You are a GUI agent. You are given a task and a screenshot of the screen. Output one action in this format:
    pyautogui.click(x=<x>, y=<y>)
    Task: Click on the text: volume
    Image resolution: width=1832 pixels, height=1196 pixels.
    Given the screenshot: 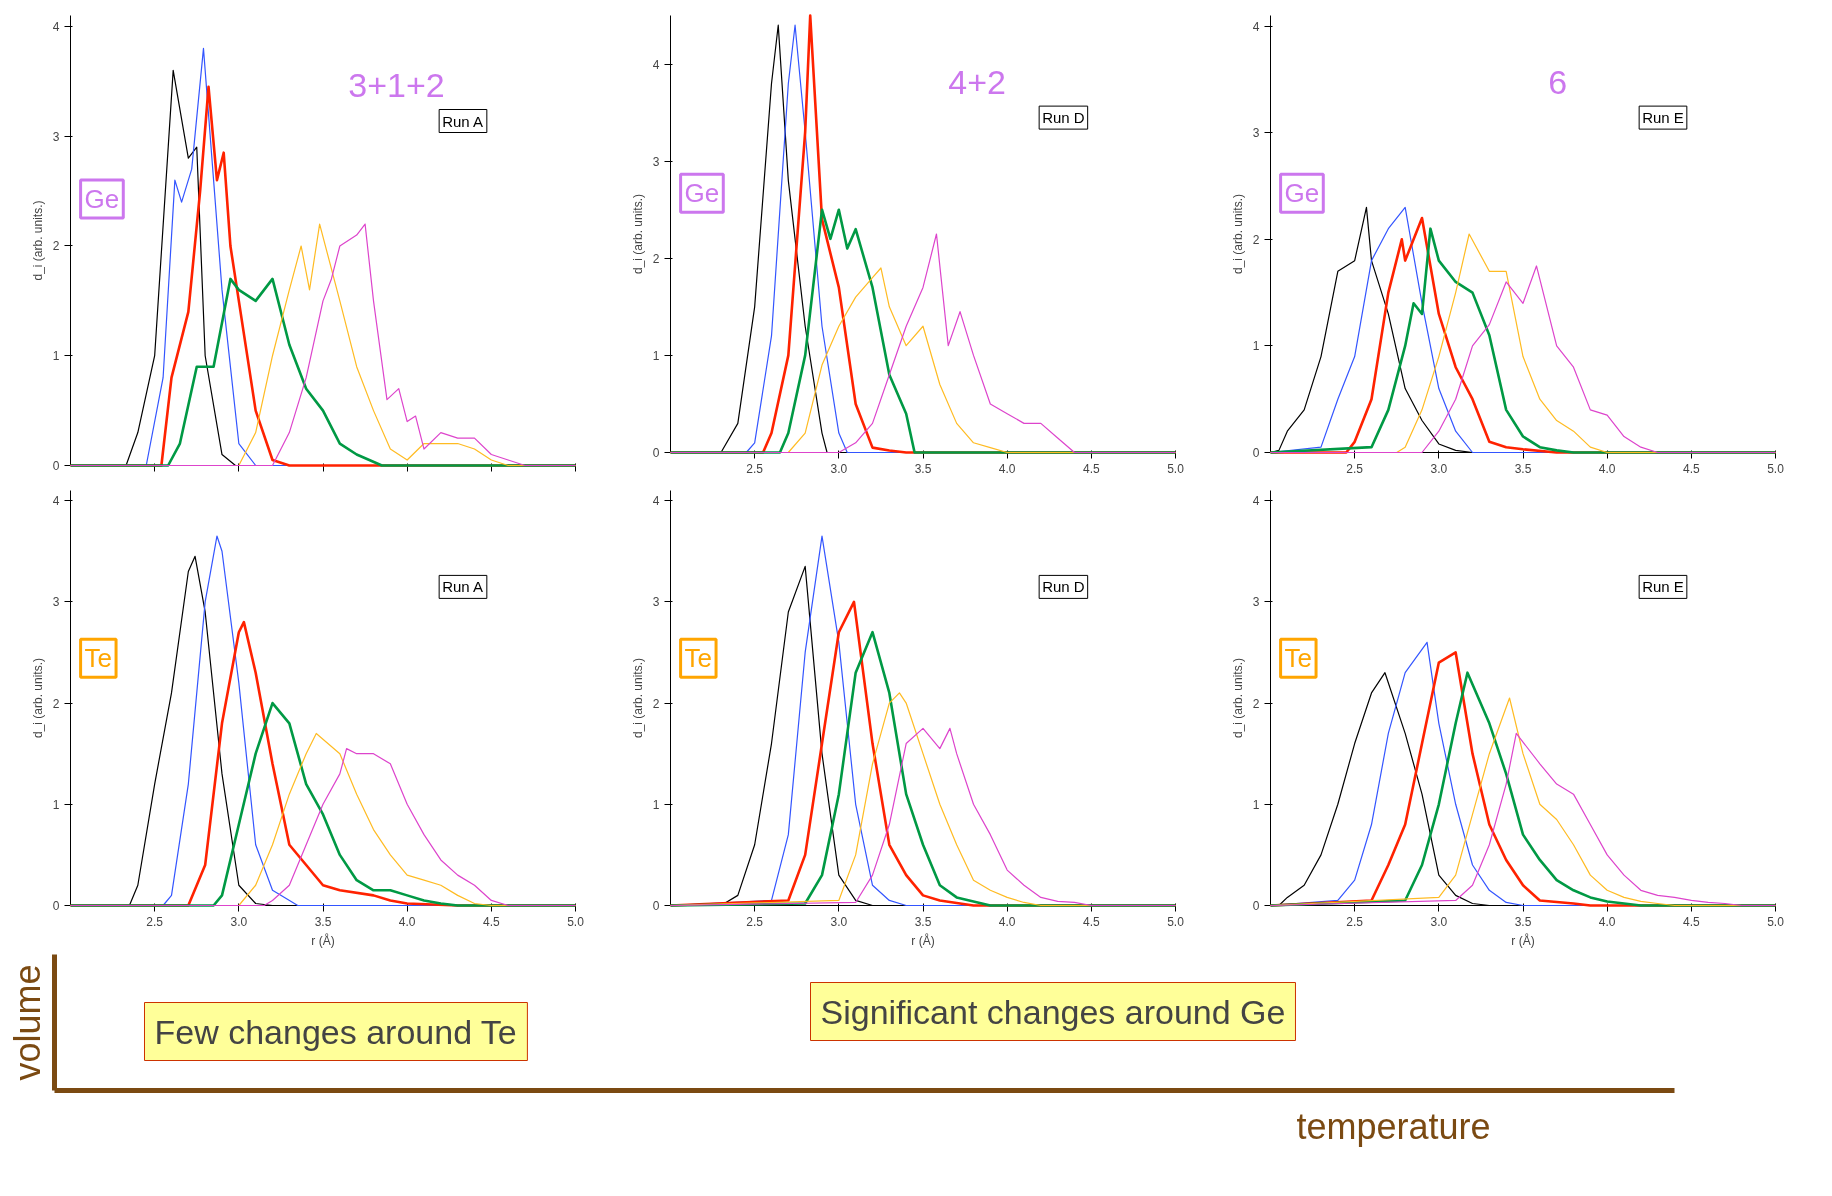 What is the action you would take?
    pyautogui.click(x=27, y=1022)
    